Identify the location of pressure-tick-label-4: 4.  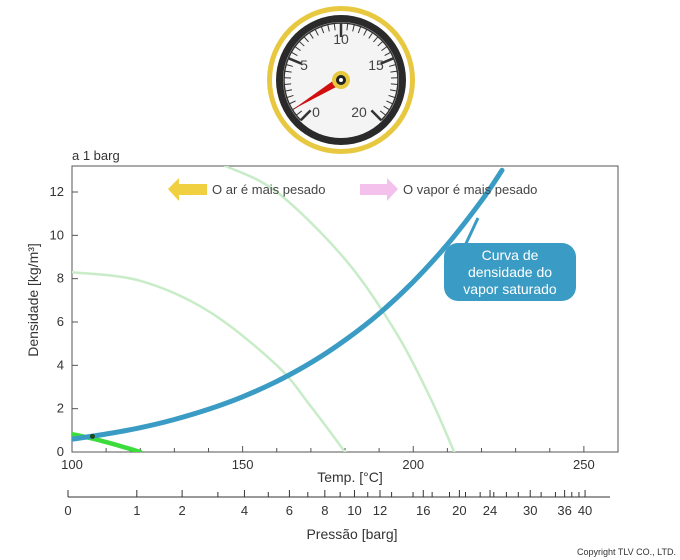
(244, 510).